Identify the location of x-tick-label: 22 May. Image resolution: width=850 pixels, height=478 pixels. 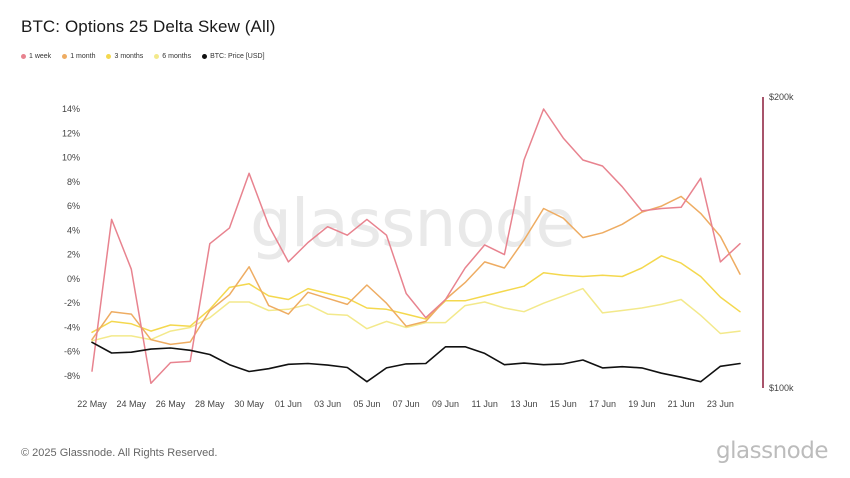
(92, 404).